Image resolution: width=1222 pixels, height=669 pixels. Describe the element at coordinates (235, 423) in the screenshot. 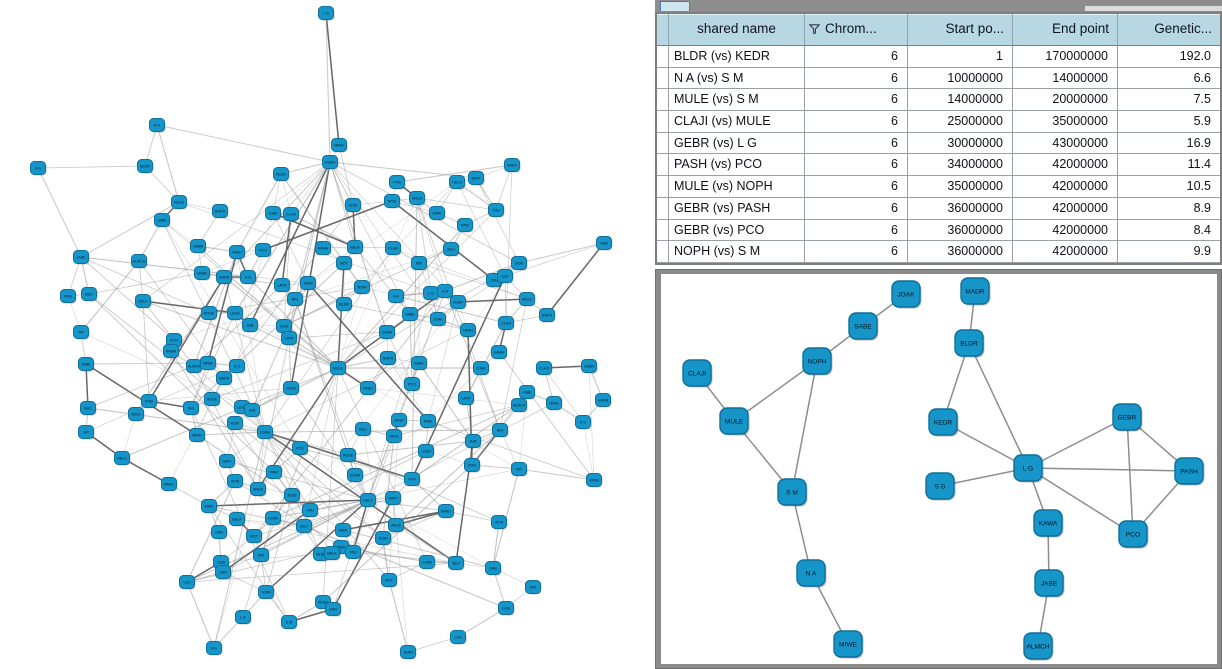

I see `network-node: KON` at that location.